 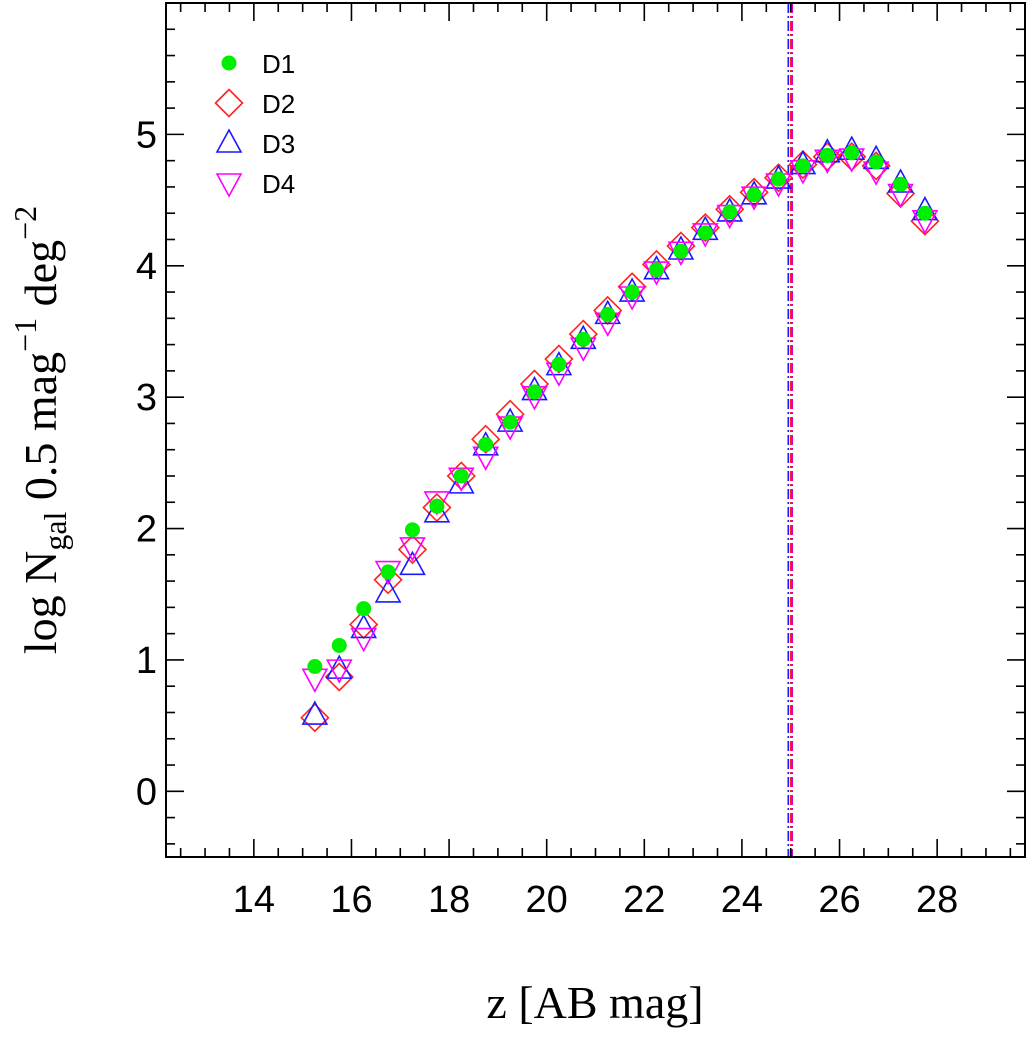 What do you see at coordinates (278, 144) in the screenshot?
I see `legend-label-D3: D3` at bounding box center [278, 144].